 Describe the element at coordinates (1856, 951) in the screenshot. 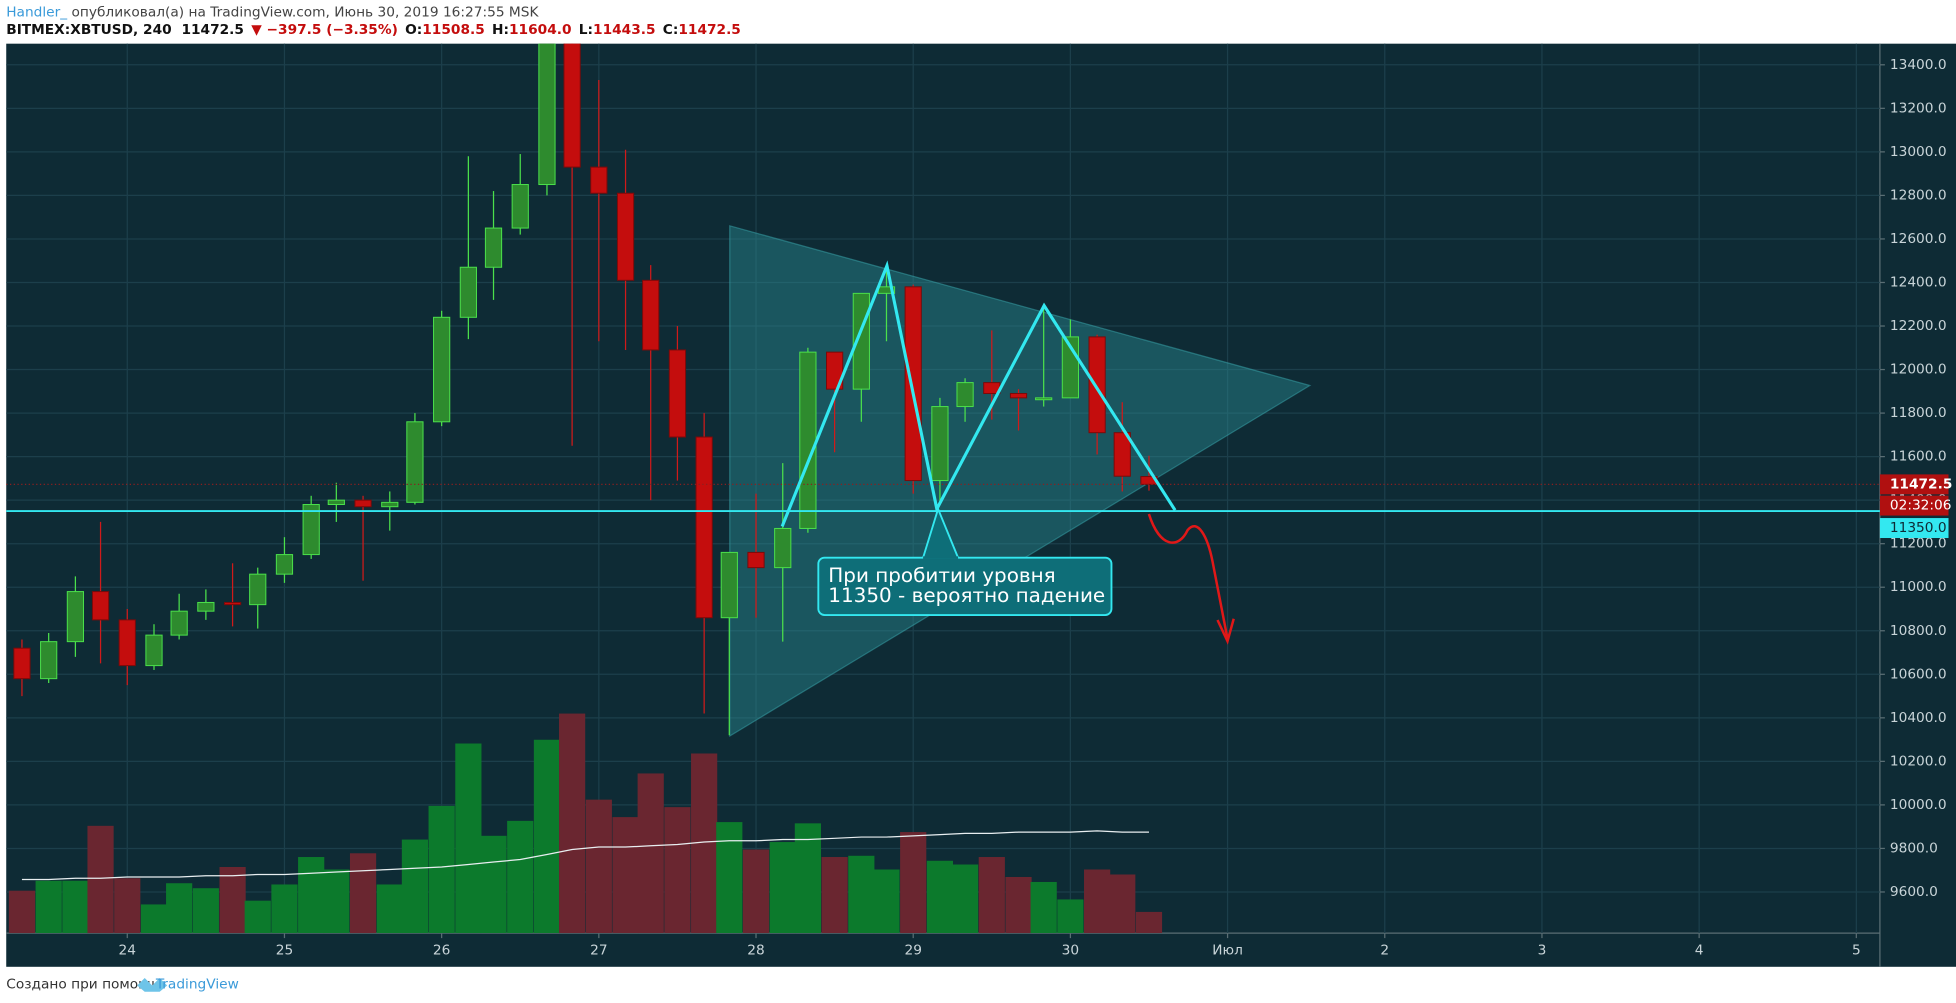

I see `x-tick-label: 5` at that location.